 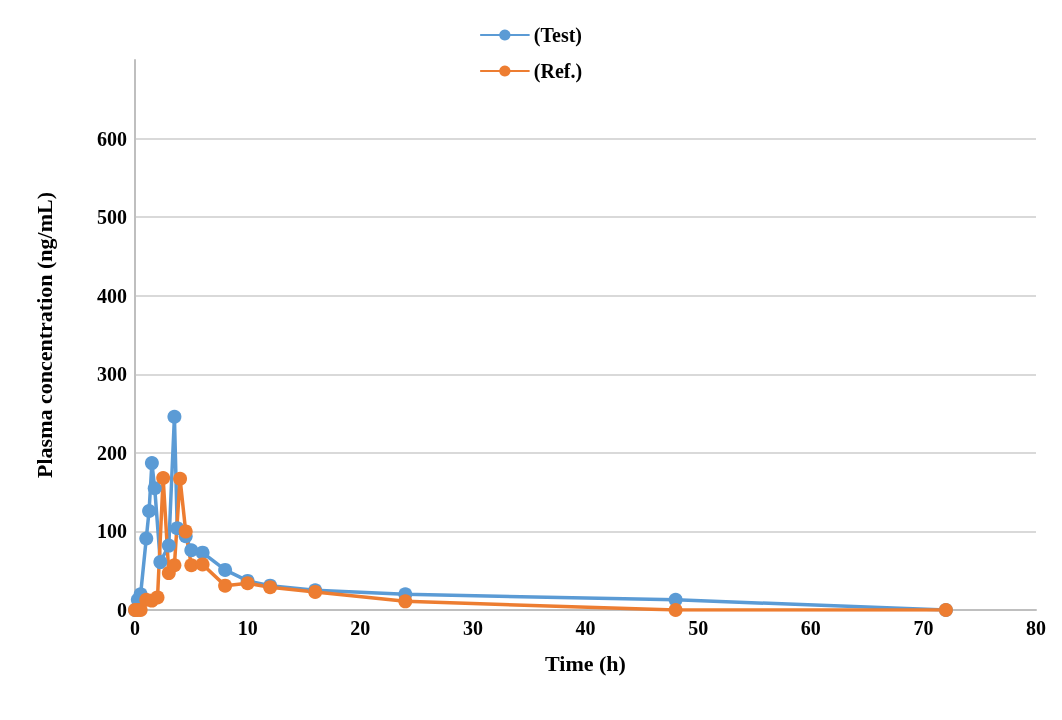 I want to click on y-tick-label: 400, so click(x=112, y=295).